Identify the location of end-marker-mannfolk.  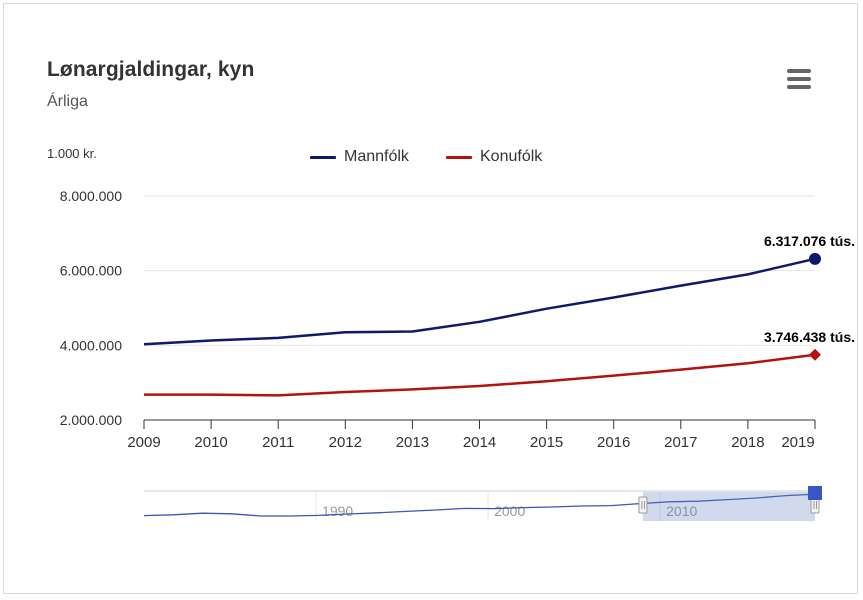
(815, 258).